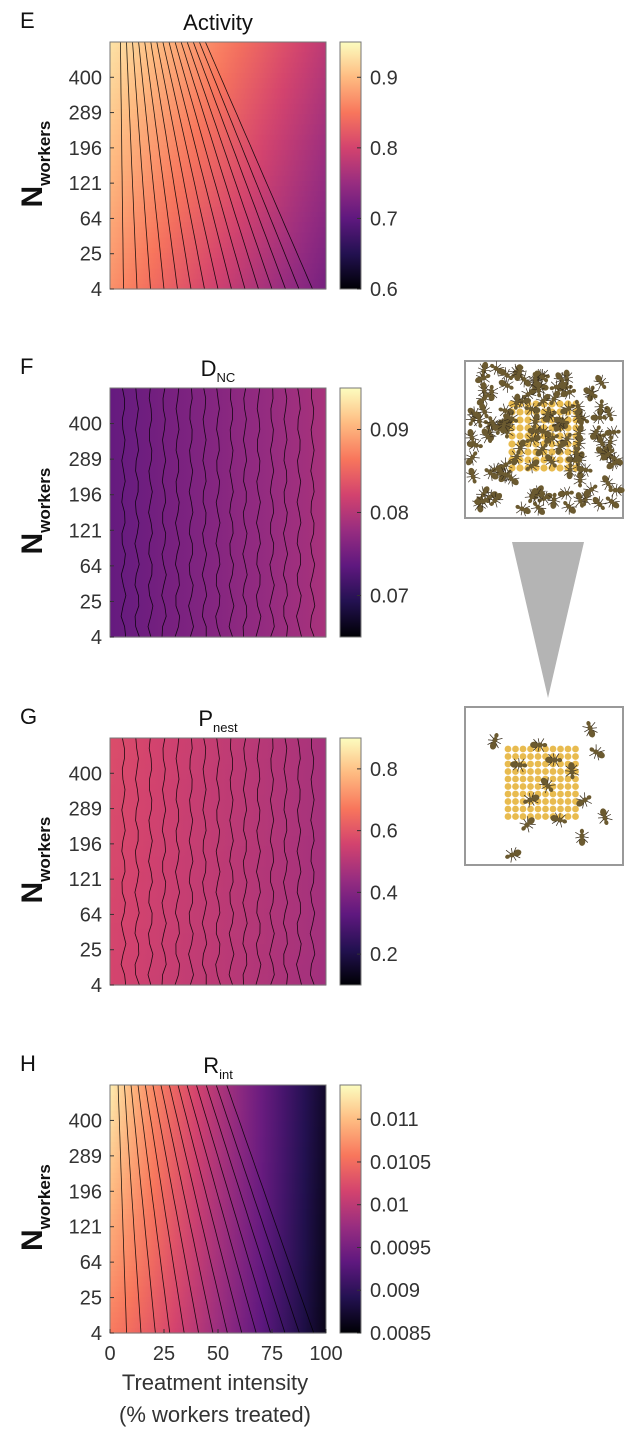  What do you see at coordinates (369, 861) in the screenshot?
I see `colorbar: 0.20.40.60.8` at bounding box center [369, 861].